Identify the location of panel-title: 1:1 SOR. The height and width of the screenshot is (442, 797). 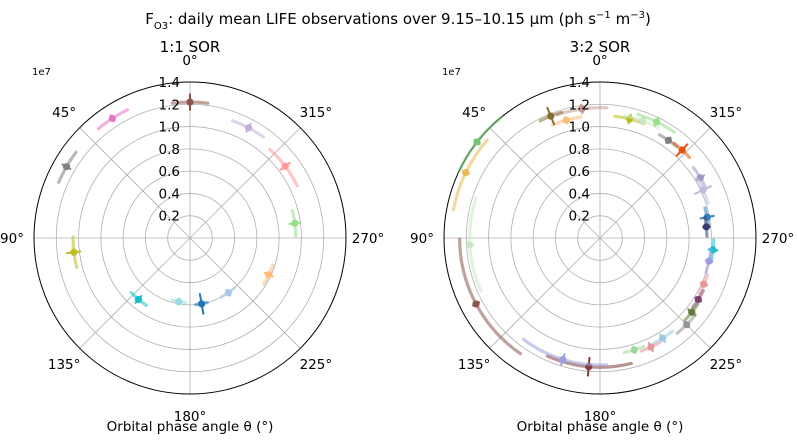
(190, 47).